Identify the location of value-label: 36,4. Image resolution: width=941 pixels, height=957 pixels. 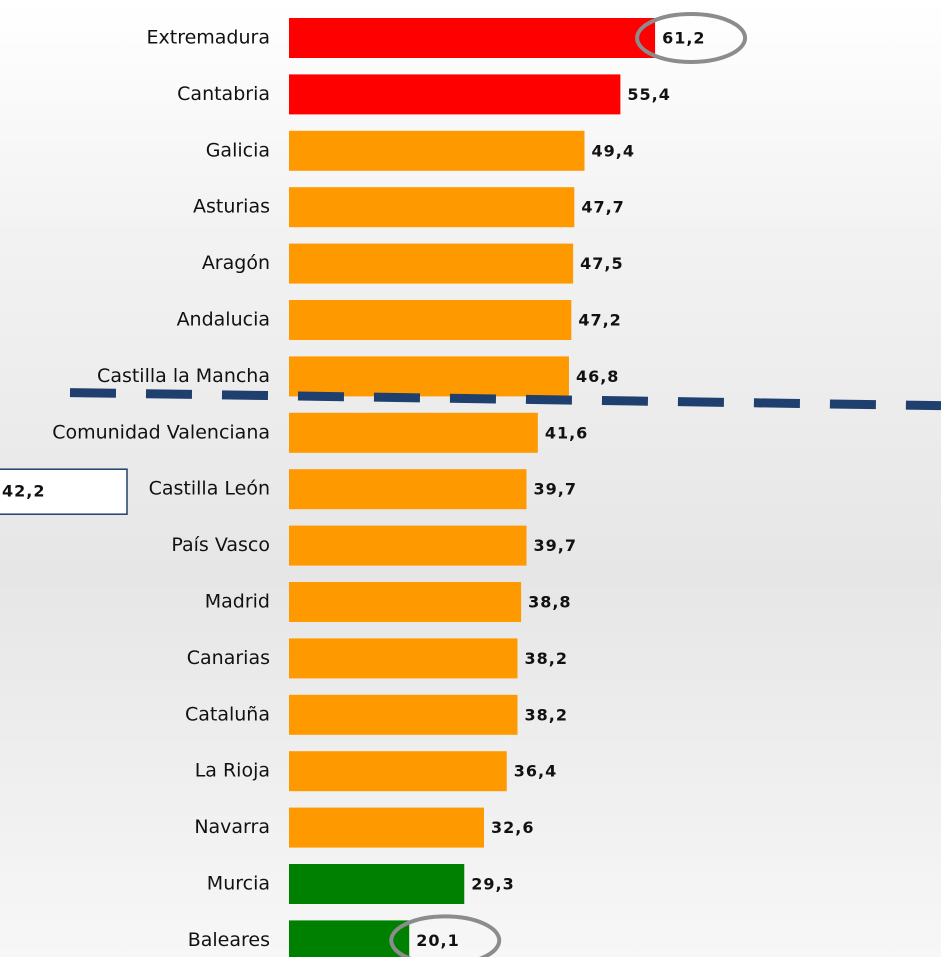
(535, 771).